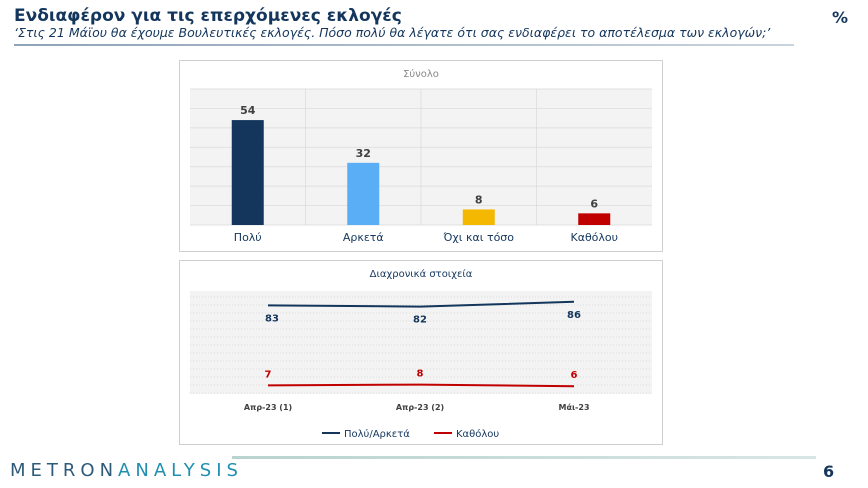 The width and height of the screenshot is (868, 488). I want to click on data-label: 8, so click(420, 374).